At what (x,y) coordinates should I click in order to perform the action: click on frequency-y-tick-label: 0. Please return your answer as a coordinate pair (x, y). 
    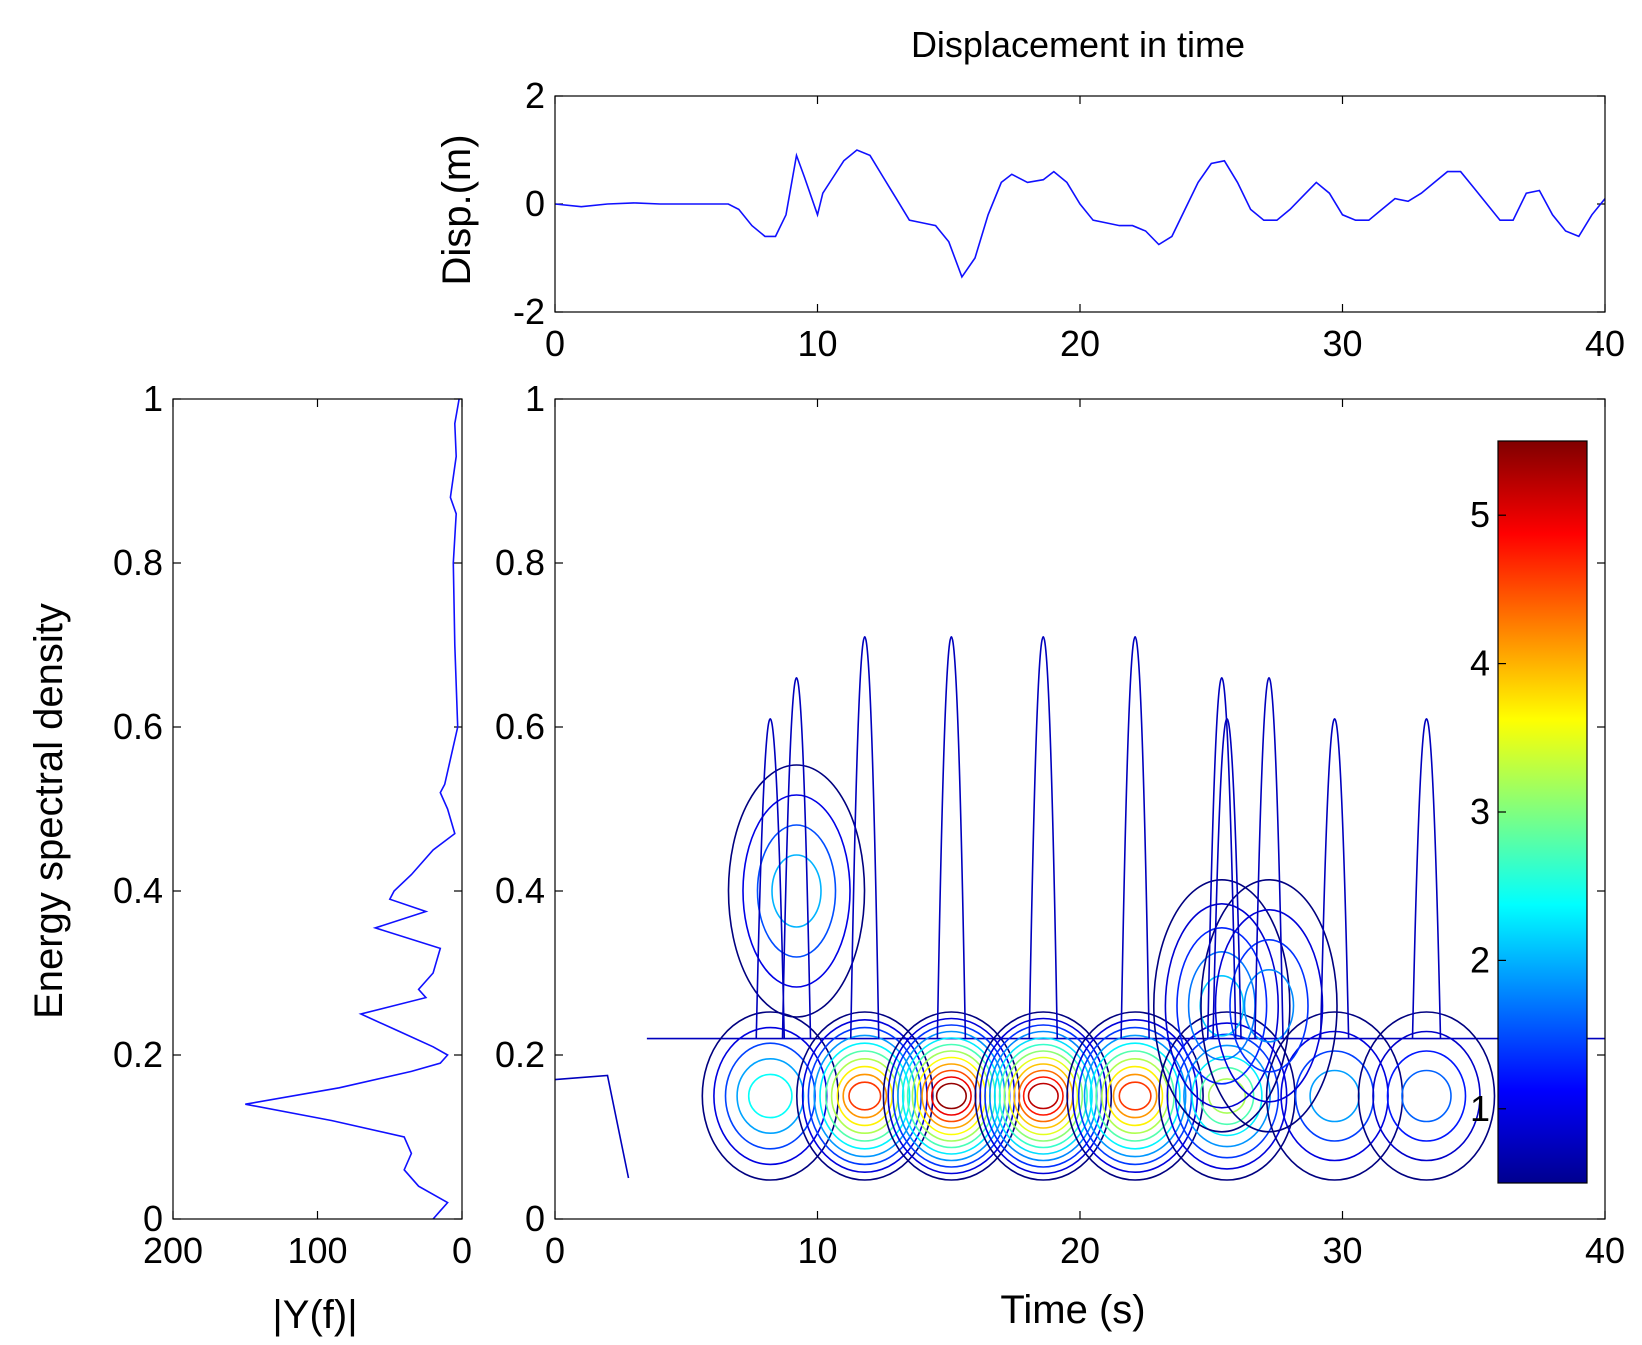
    Looking at the image, I should click on (535, 1218).